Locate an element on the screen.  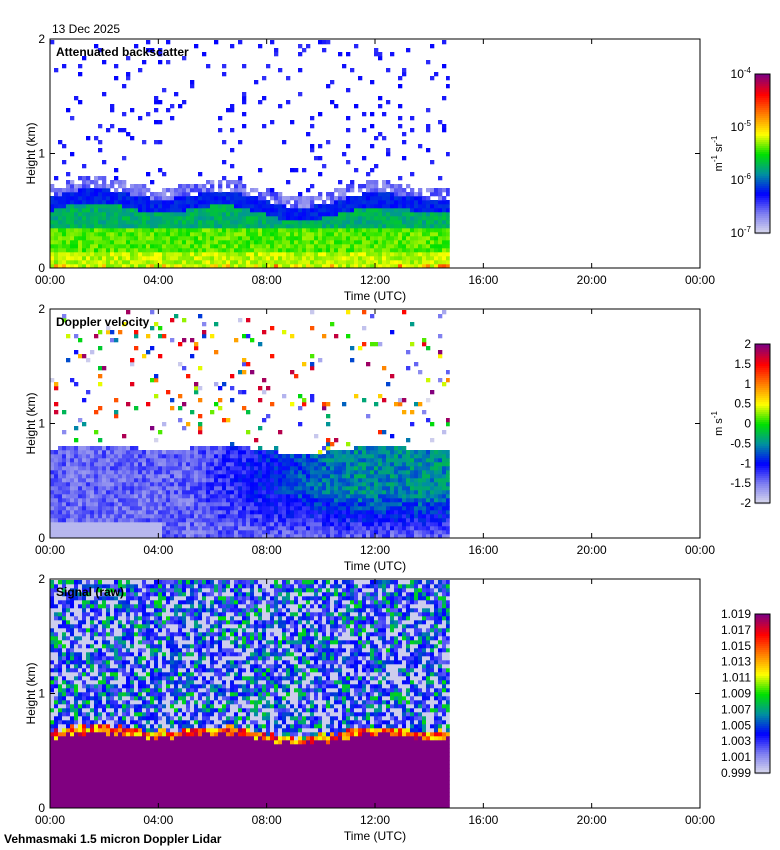
colorbar-tick-label: 0 is located at coordinates (747, 424).